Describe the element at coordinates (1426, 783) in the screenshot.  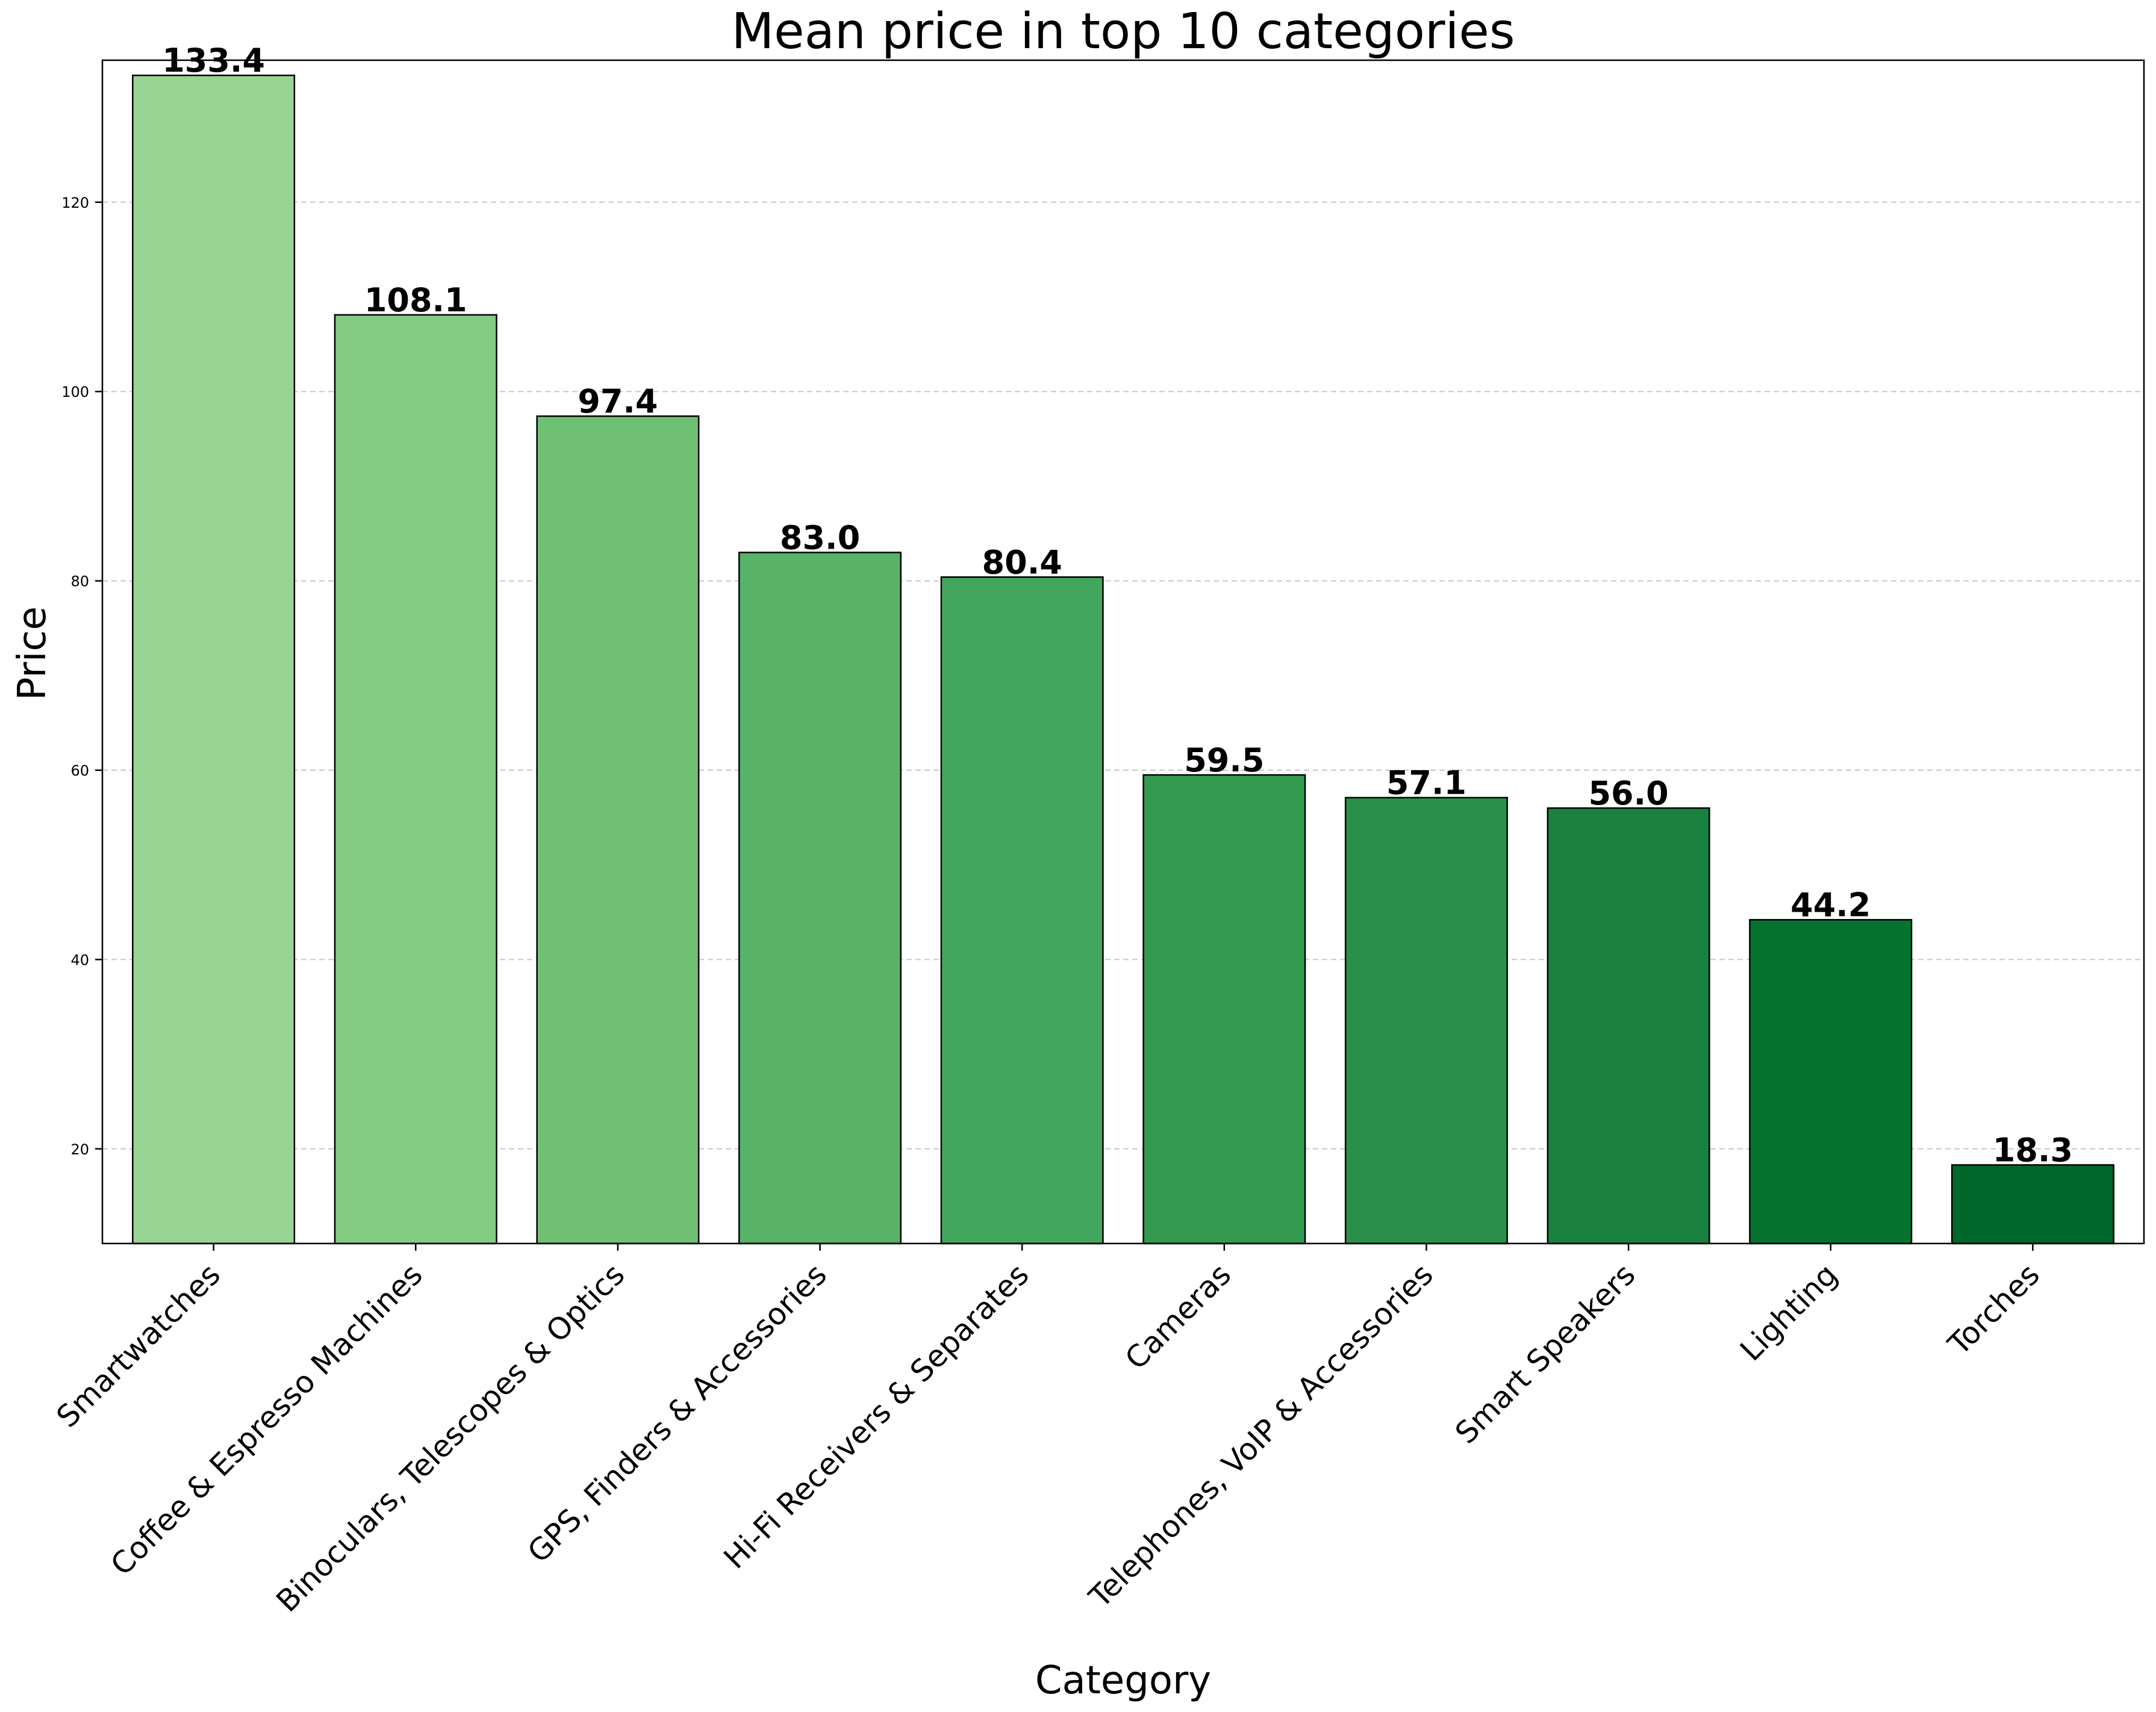
I see `bar-value-label: 57.1` at that location.